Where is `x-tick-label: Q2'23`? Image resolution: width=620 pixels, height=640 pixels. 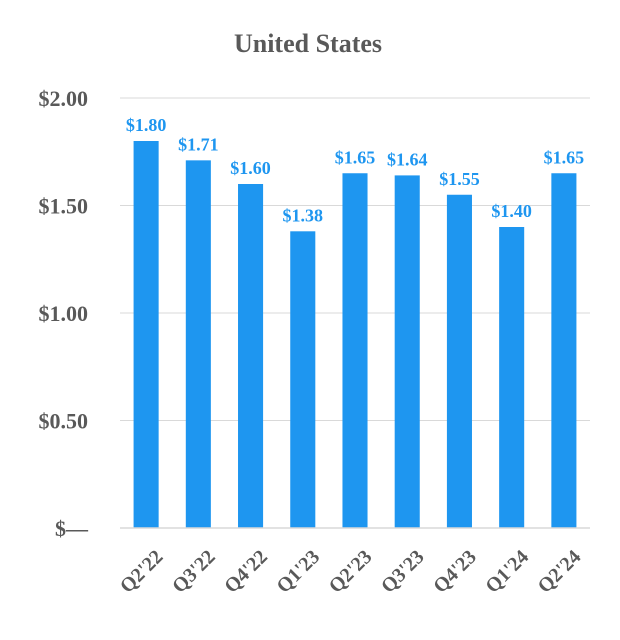
x-tick-label: Q2'23 is located at coordinates (351, 572).